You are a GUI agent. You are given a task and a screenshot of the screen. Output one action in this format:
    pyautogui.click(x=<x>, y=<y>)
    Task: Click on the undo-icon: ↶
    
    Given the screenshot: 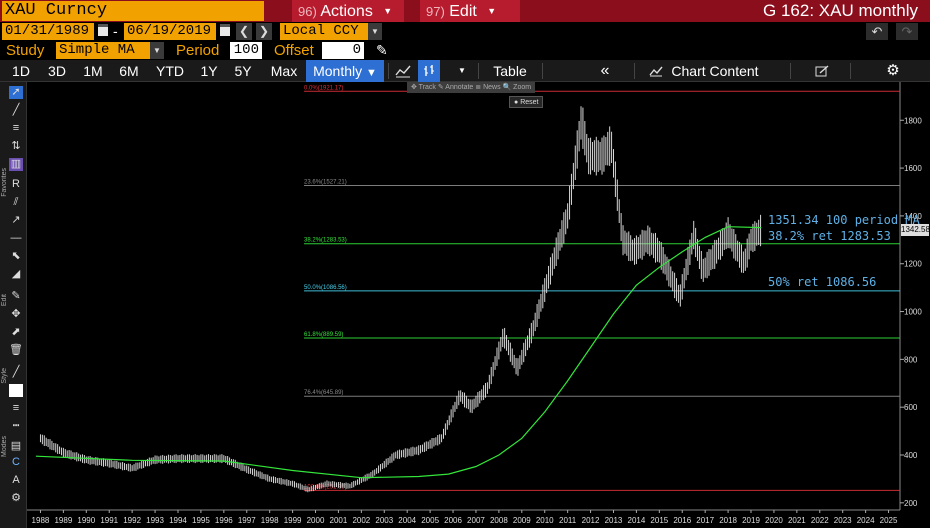 What is the action you would take?
    pyautogui.click(x=877, y=31)
    